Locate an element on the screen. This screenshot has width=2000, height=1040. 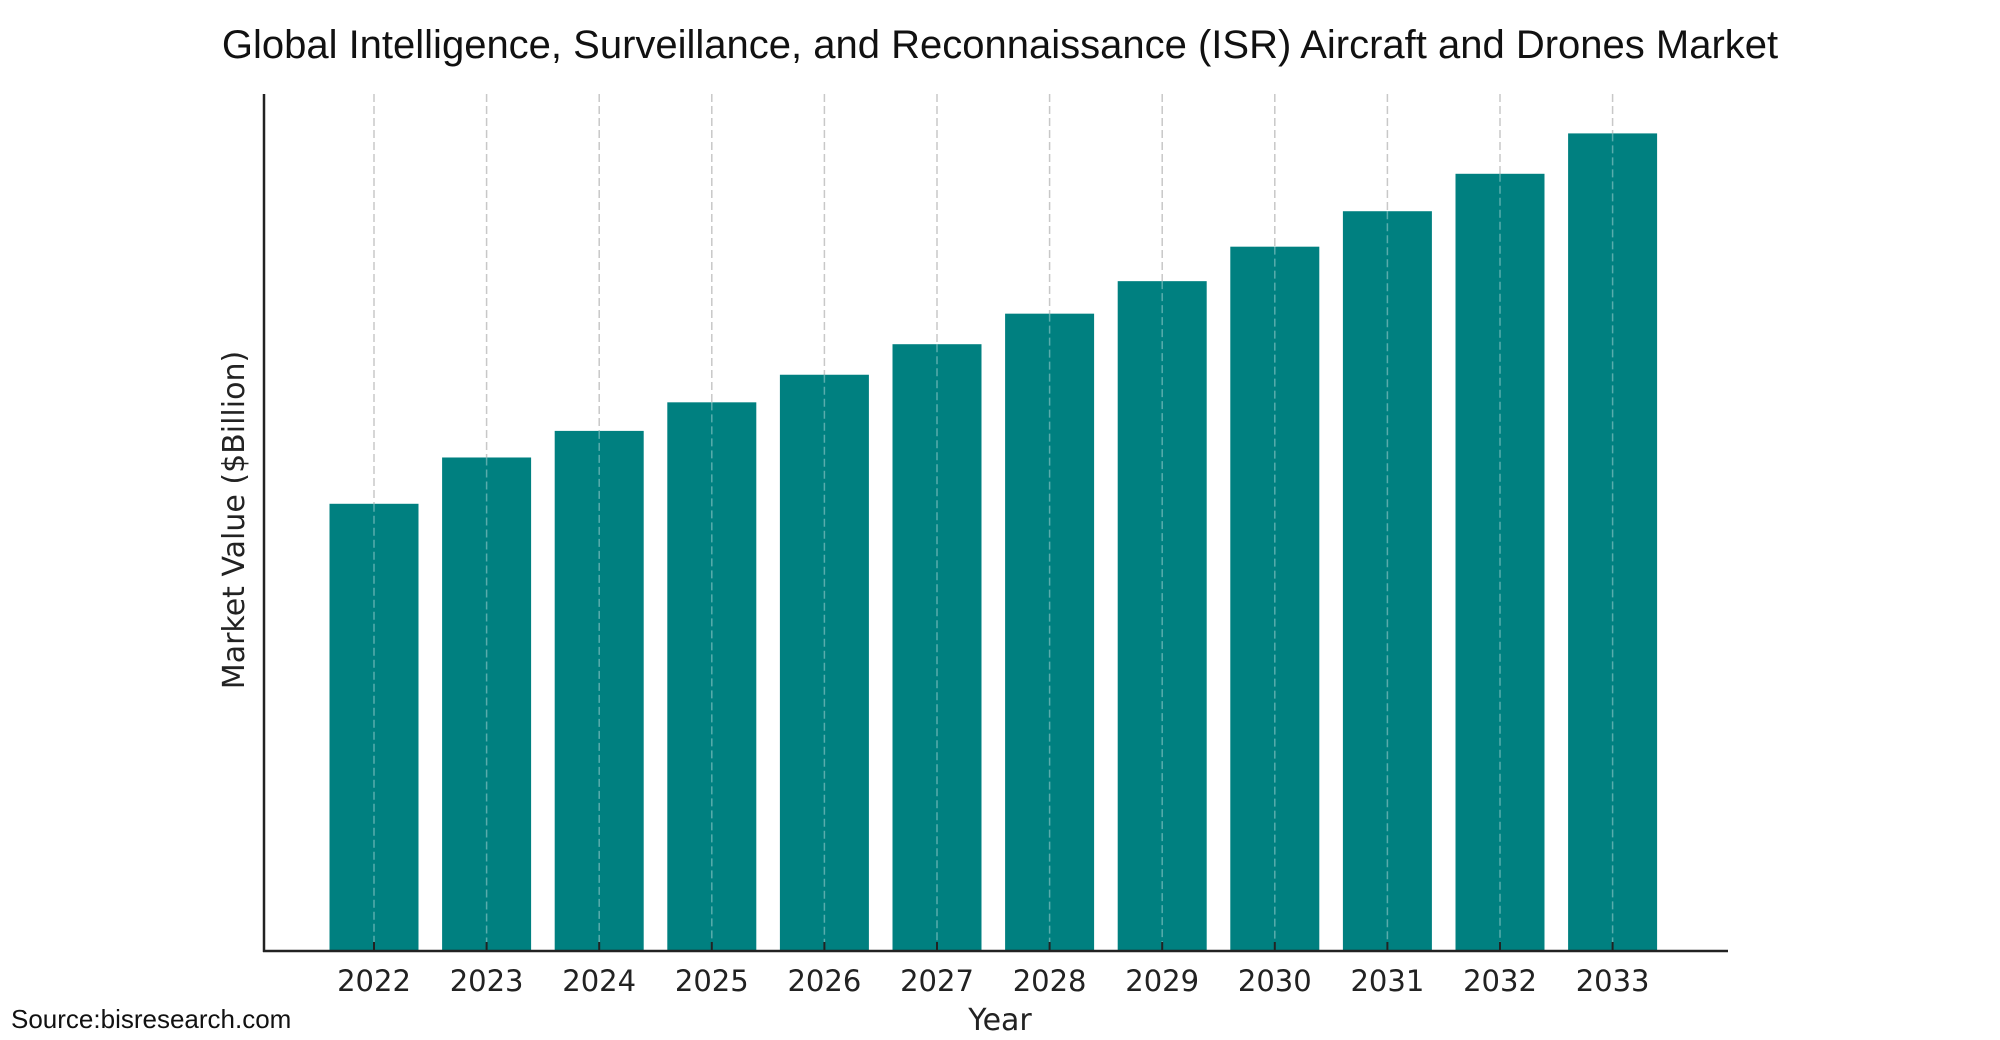
bar-2022 is located at coordinates (374, 727).